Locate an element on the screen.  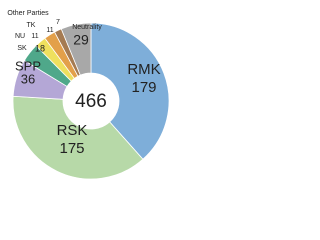
segment-value: 7 is located at coordinates (58, 22).